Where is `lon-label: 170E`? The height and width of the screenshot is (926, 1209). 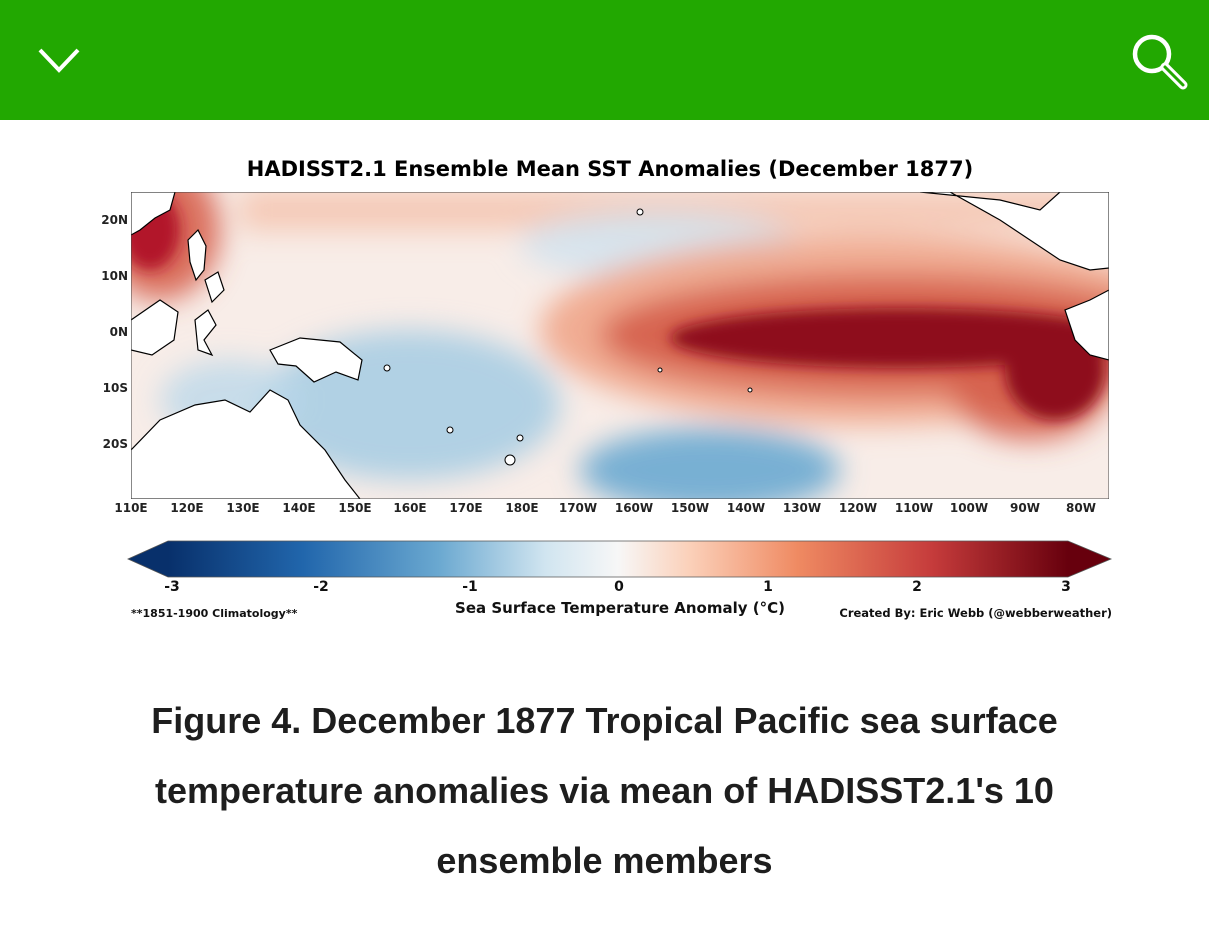
lon-label: 170E is located at coordinates (465, 508).